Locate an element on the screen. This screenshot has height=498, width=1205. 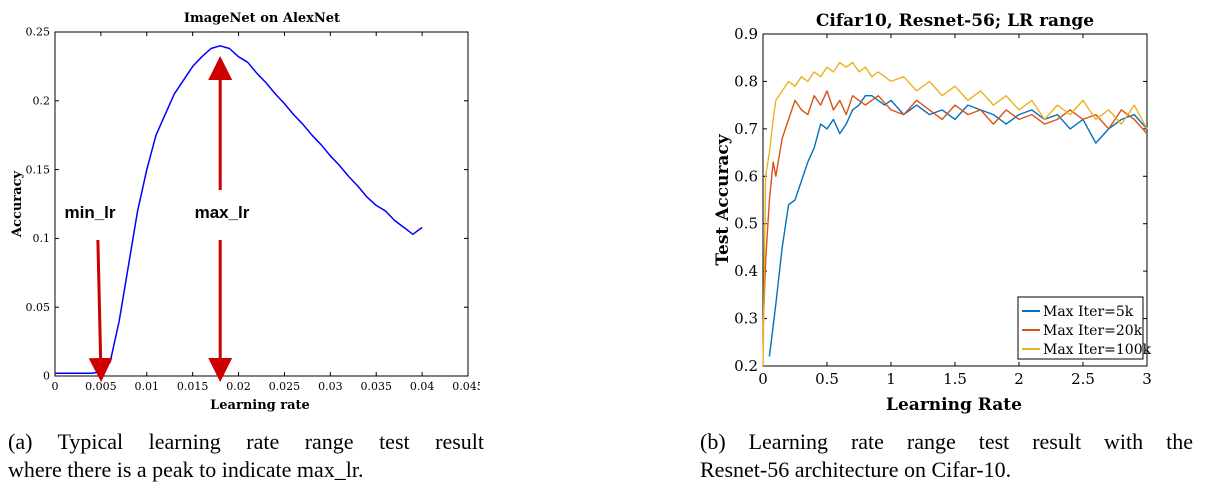
caption-b-line-2: Resnet-56 architecture on Cifar-10. is located at coordinates (856, 469).